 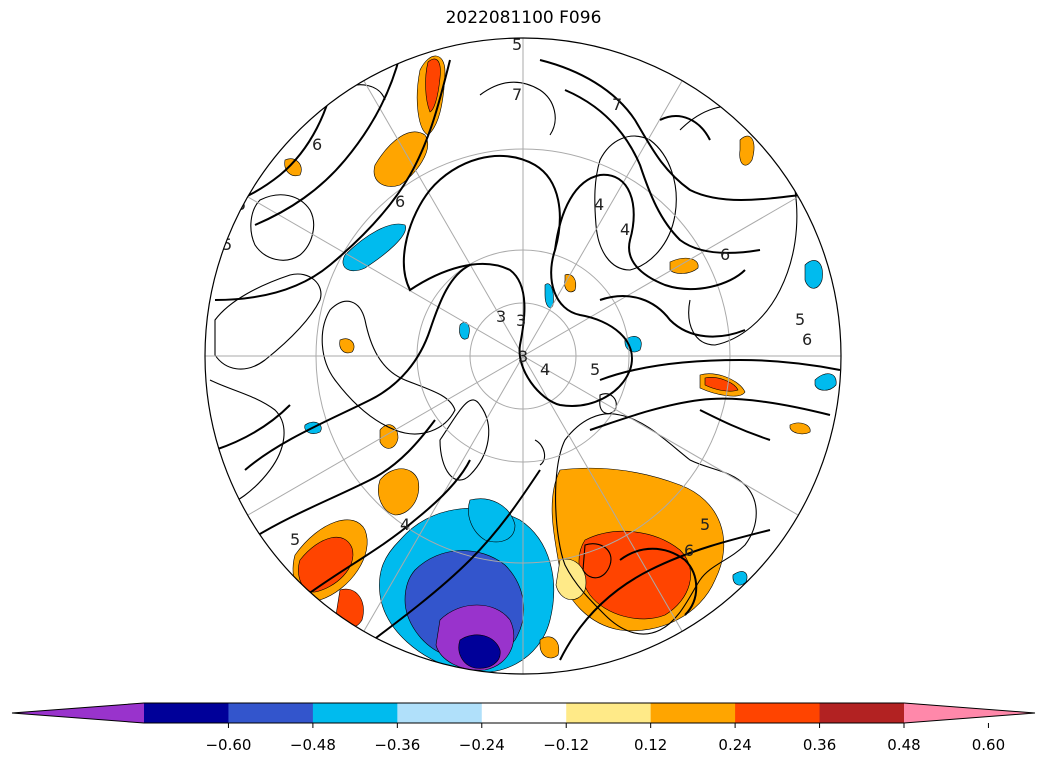 What do you see at coordinates (228, 745) in the screenshot?
I see `colorbar-tick-label: −0.60` at bounding box center [228, 745].